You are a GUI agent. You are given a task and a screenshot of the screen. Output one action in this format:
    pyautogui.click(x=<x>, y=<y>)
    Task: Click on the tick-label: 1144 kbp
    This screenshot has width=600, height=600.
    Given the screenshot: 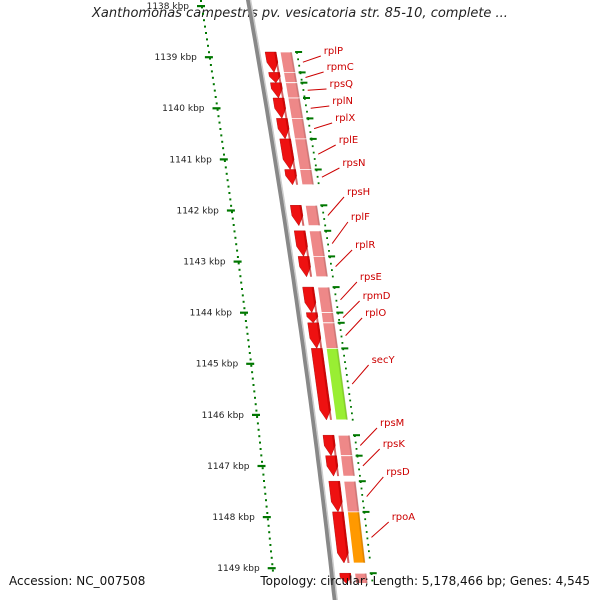 What is the action you would take?
    pyautogui.click(x=211, y=314)
    